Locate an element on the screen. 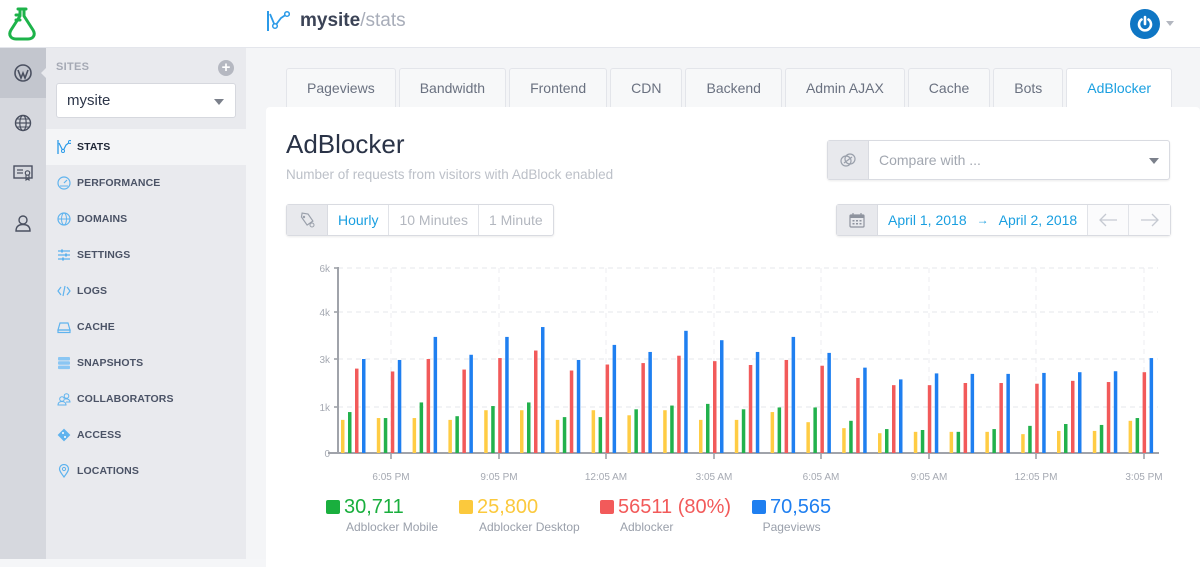 The width and height of the screenshot is (1200, 567). calendar-icon-box is located at coordinates (857, 220).